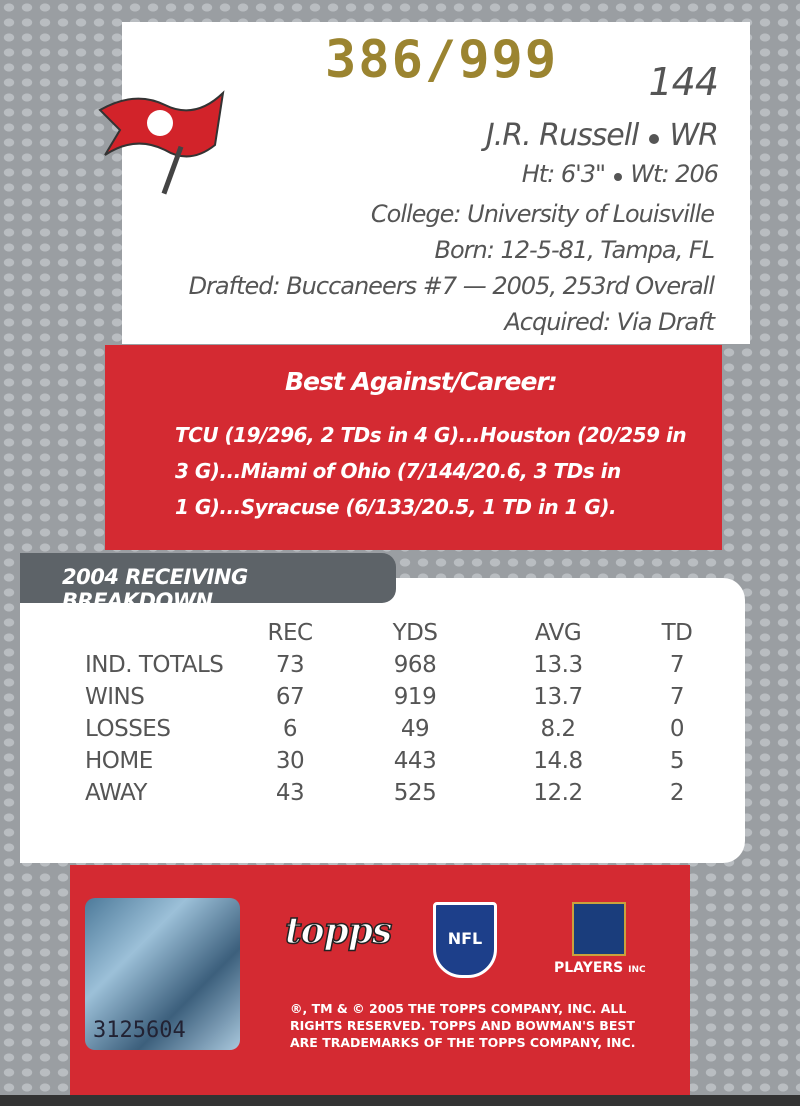 This screenshot has height=1106, width=800. What do you see at coordinates (558, 729) in the screenshot?
I see `cell: 8.2` at bounding box center [558, 729].